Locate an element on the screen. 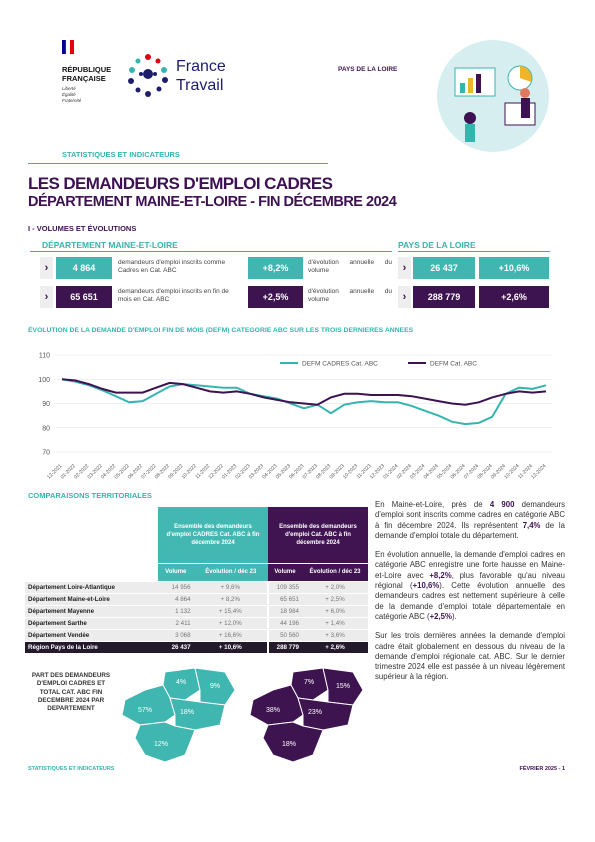 The image size is (595, 842). table-cell: + 8,2% is located at coordinates (231, 598).